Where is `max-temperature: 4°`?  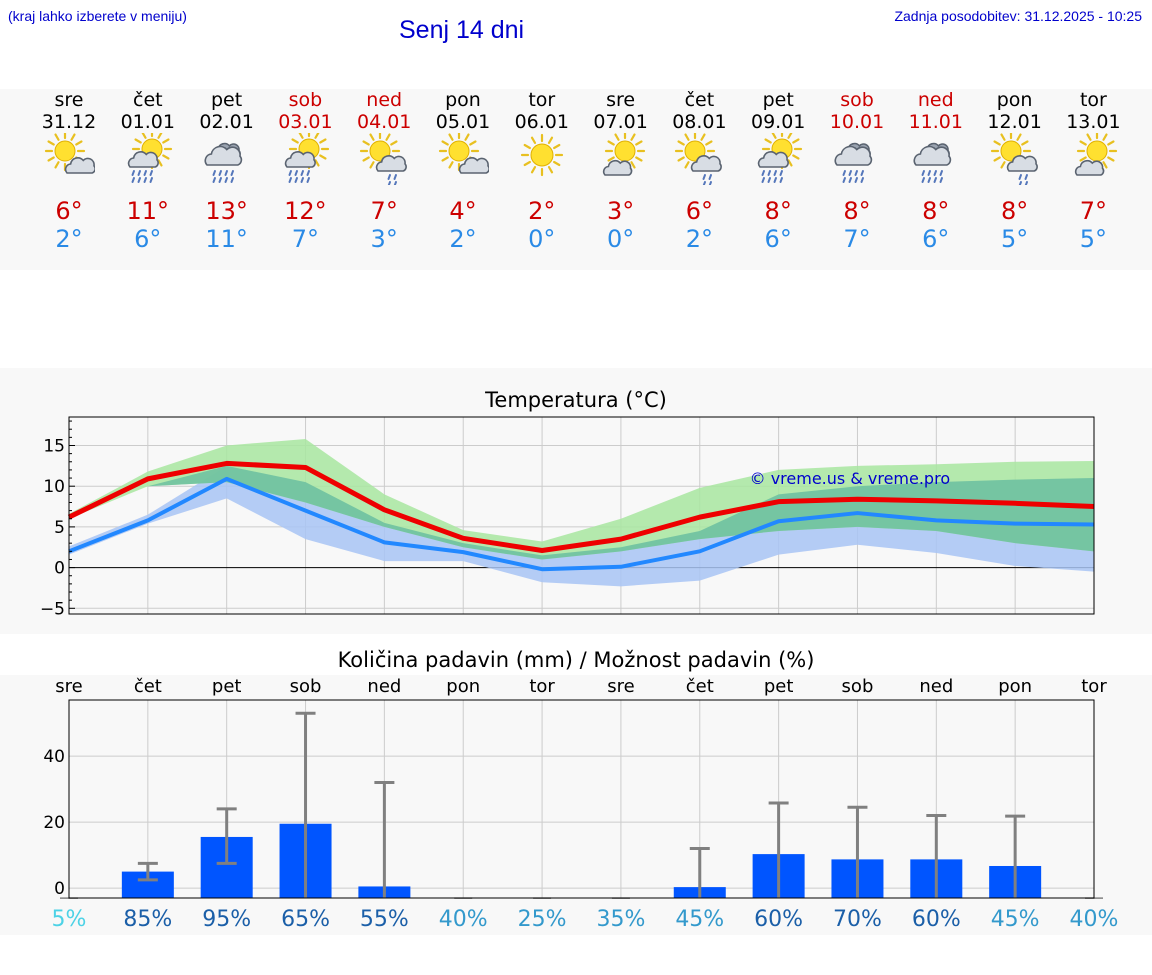 max-temperature: 4° is located at coordinates (463, 211).